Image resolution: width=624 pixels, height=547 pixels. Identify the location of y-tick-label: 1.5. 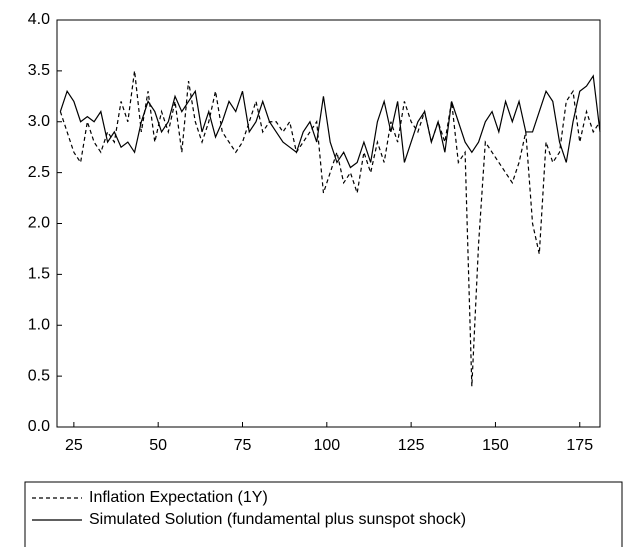
(39, 274).